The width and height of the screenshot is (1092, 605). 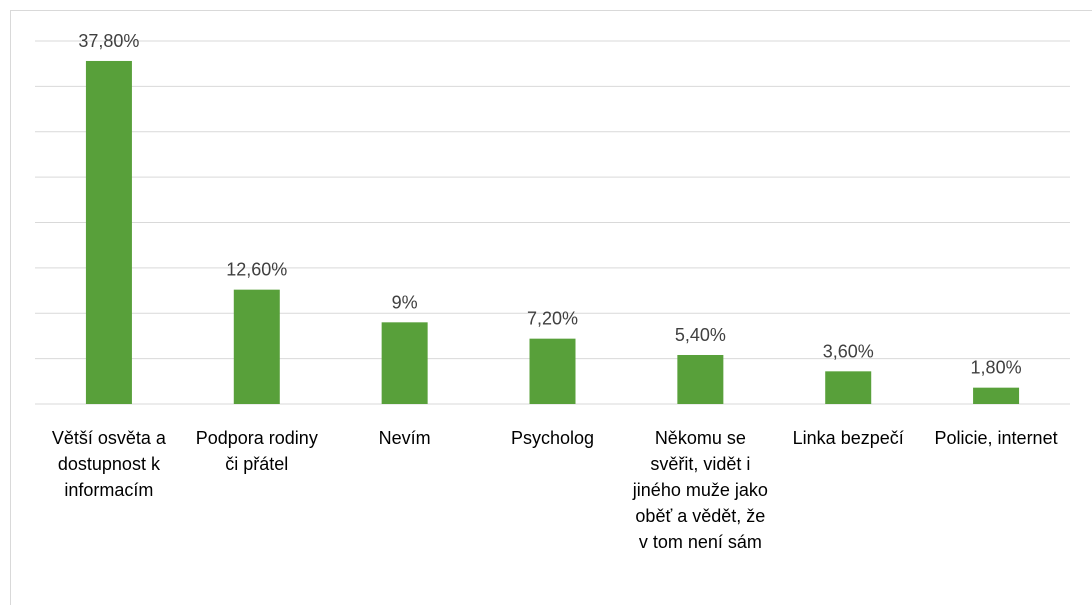 What do you see at coordinates (848, 438) in the screenshot?
I see `x-tick-label: Linka bezpečí` at bounding box center [848, 438].